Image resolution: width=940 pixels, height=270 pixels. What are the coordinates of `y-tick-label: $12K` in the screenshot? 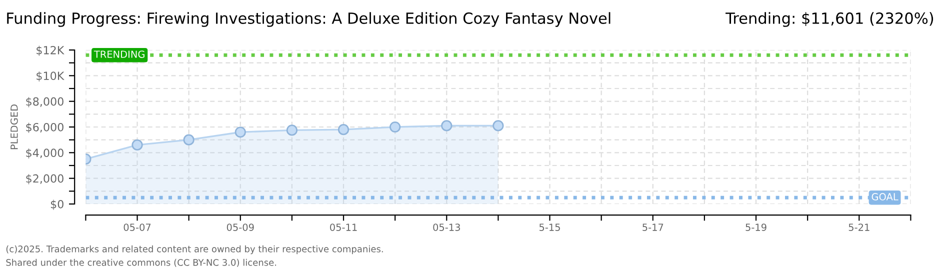 It's located at (50, 51).